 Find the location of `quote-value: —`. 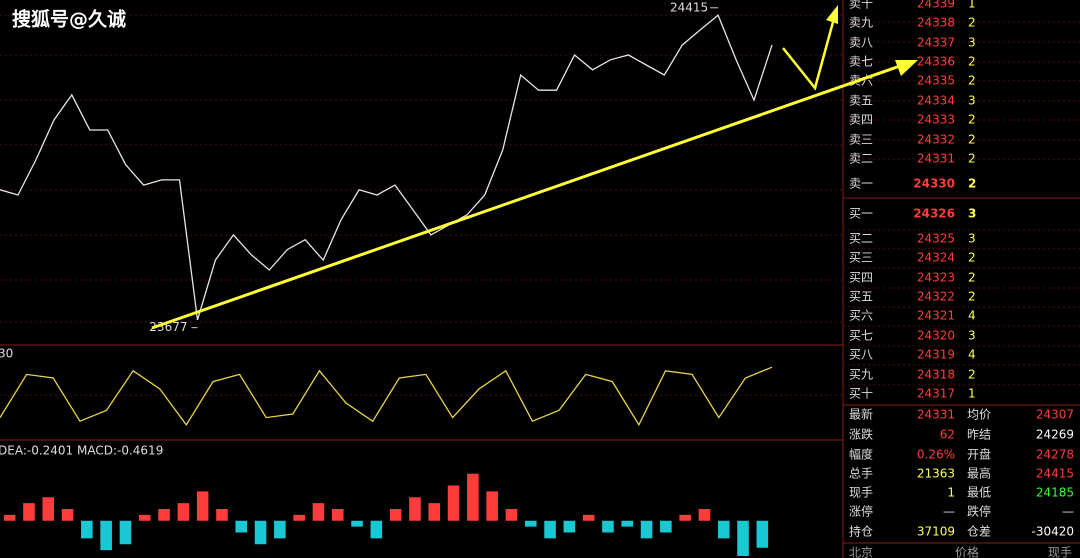

quote-value: — is located at coordinates (949, 512).